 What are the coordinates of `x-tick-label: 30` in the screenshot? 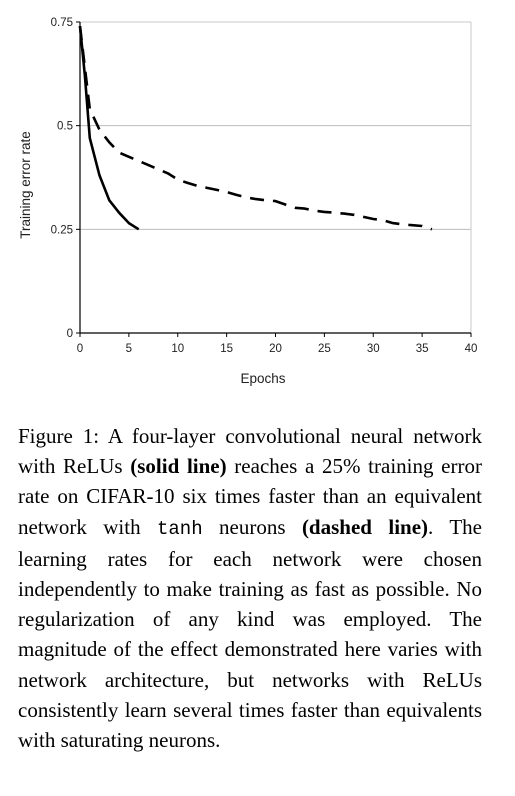 It's located at (373, 349).